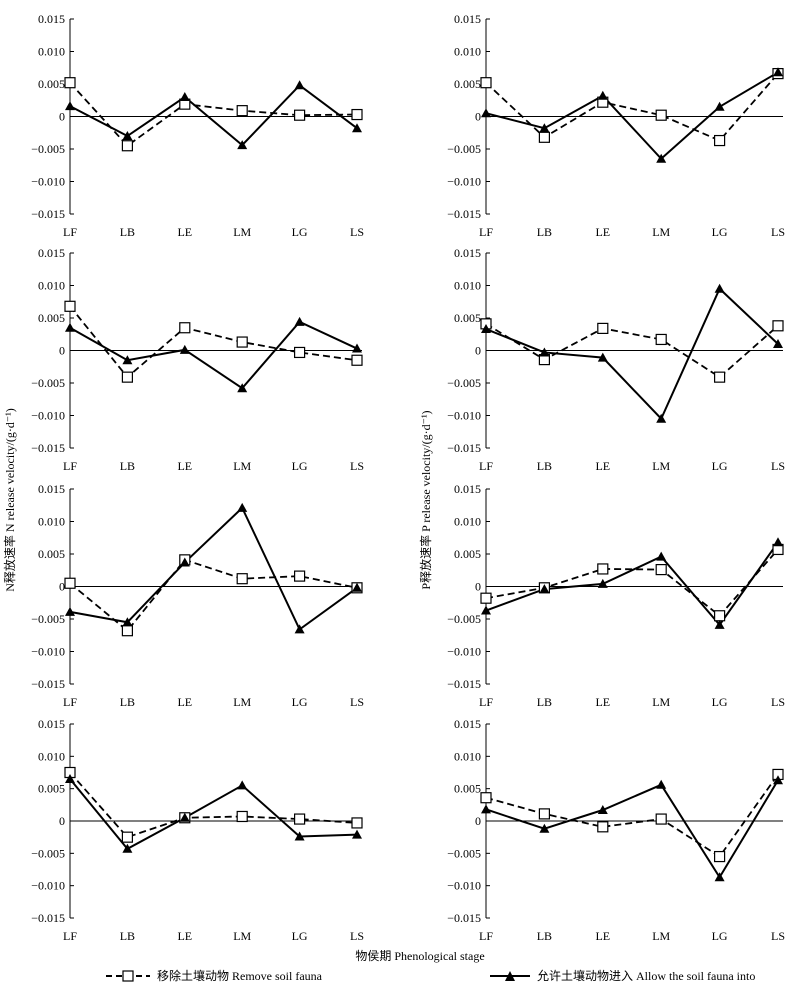  I want to click on legend-item-removed: 移除土壤动物 Remove soil fauna, so click(214, 975).